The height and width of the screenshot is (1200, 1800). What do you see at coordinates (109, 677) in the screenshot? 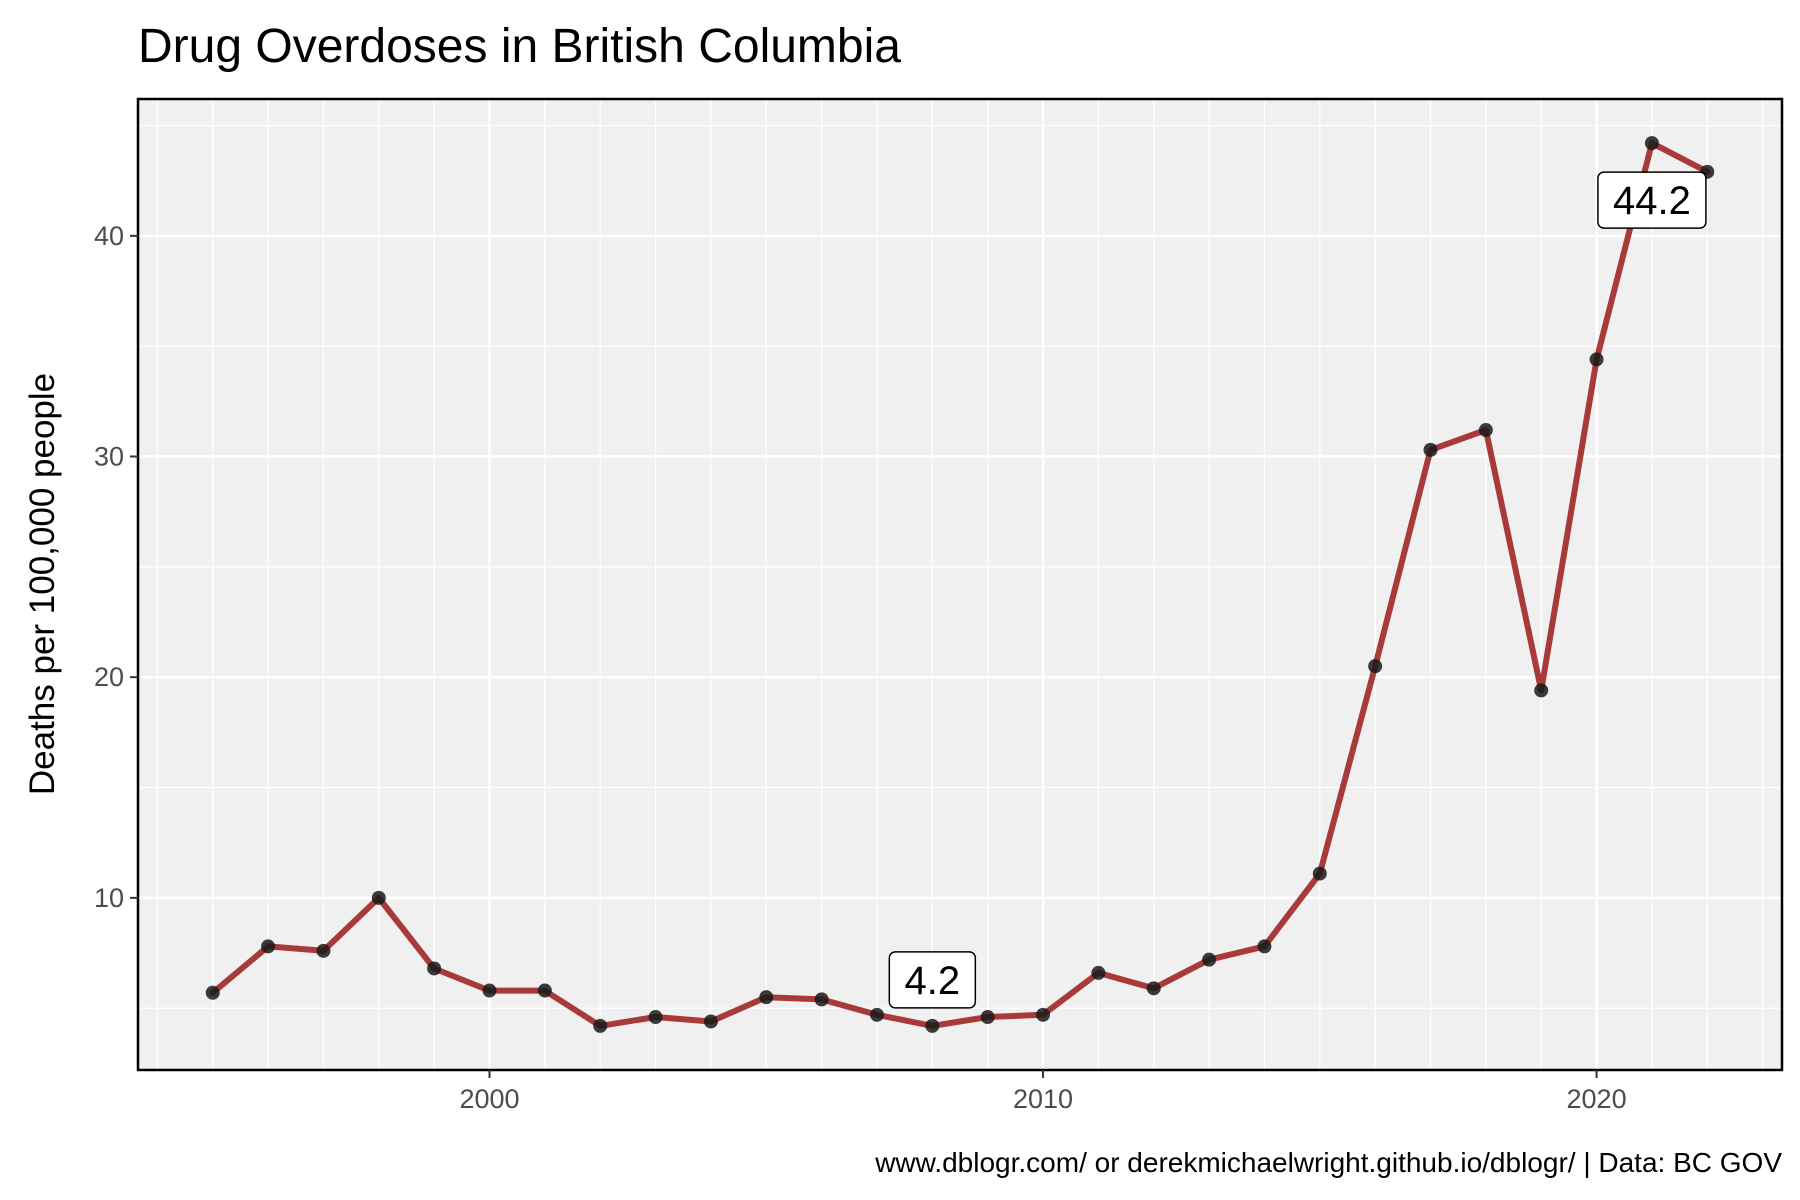
I see `y-tick-label: 20` at bounding box center [109, 677].